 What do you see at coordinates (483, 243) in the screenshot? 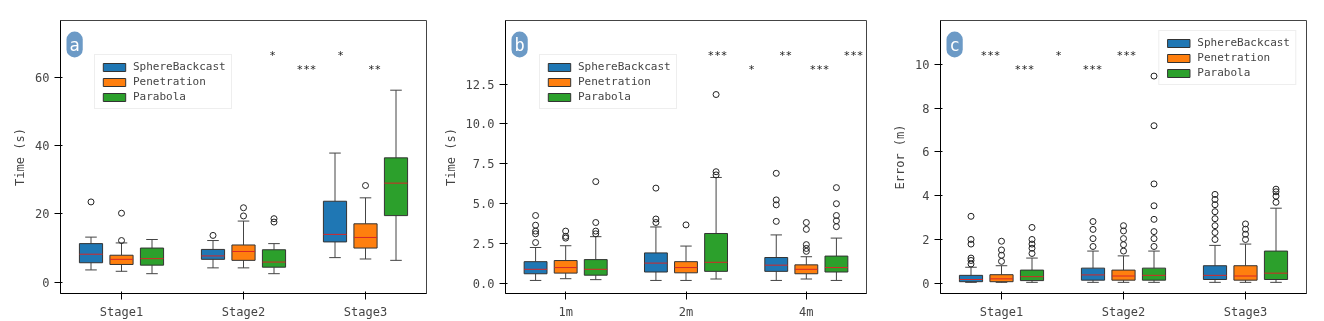
I see `y-tick-label: 2.5` at bounding box center [483, 243].